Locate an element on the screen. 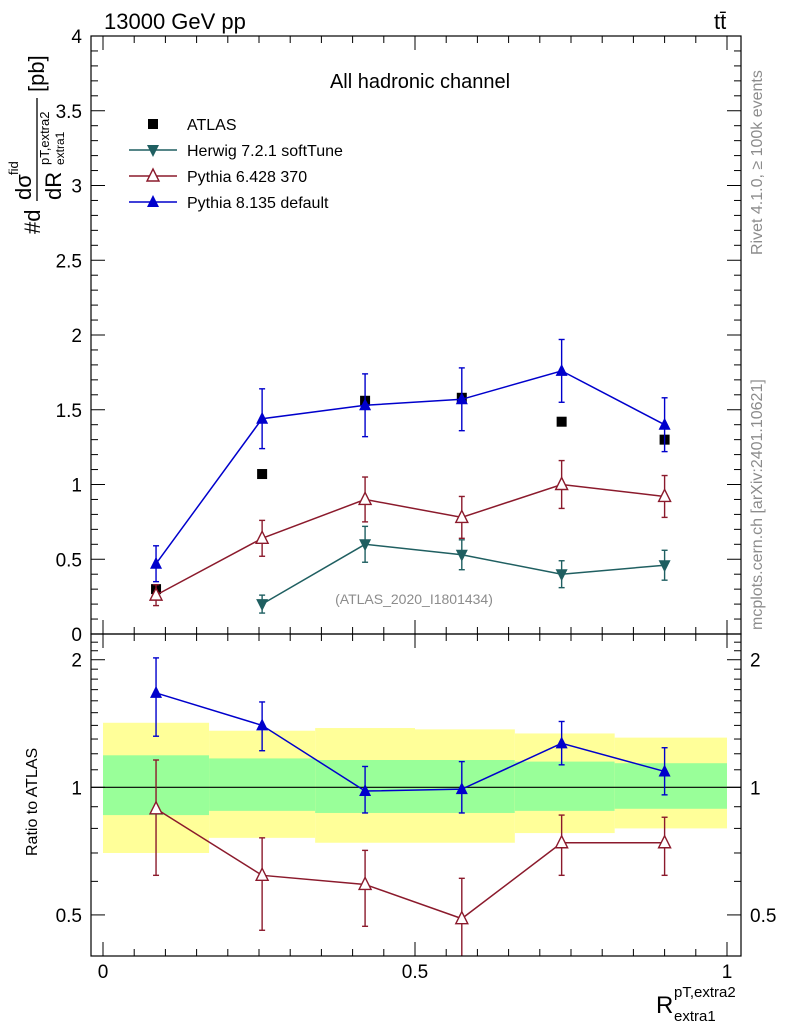  y-label-fraction: #d is located at coordinates (32, 222).